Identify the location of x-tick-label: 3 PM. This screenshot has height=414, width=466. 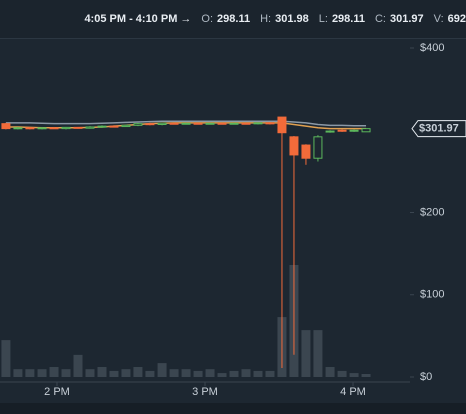
(205, 392).